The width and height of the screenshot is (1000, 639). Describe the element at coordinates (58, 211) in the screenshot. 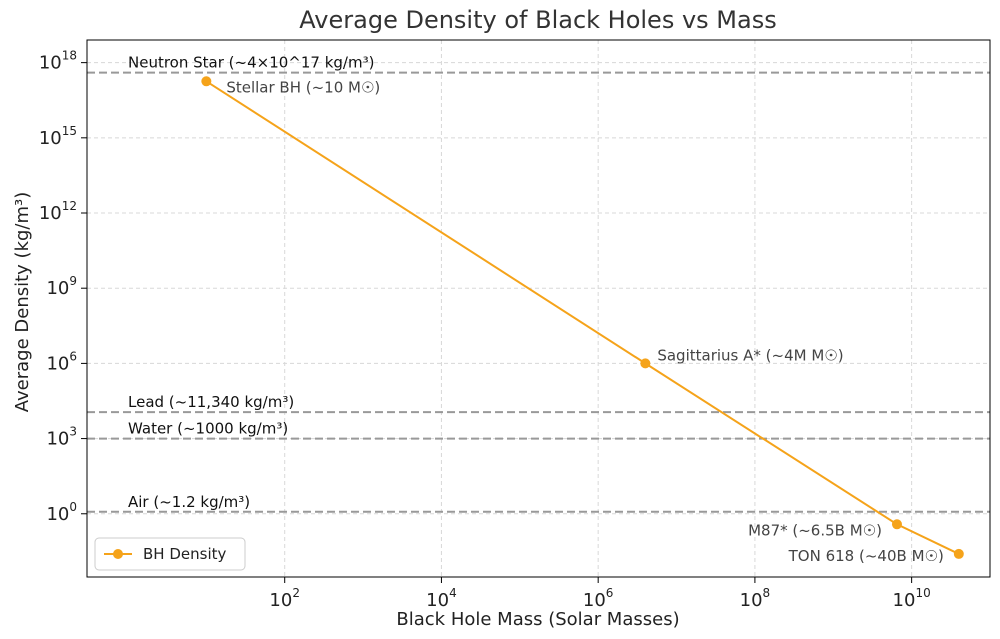

I see `y-tick-label: 10¹²` at that location.